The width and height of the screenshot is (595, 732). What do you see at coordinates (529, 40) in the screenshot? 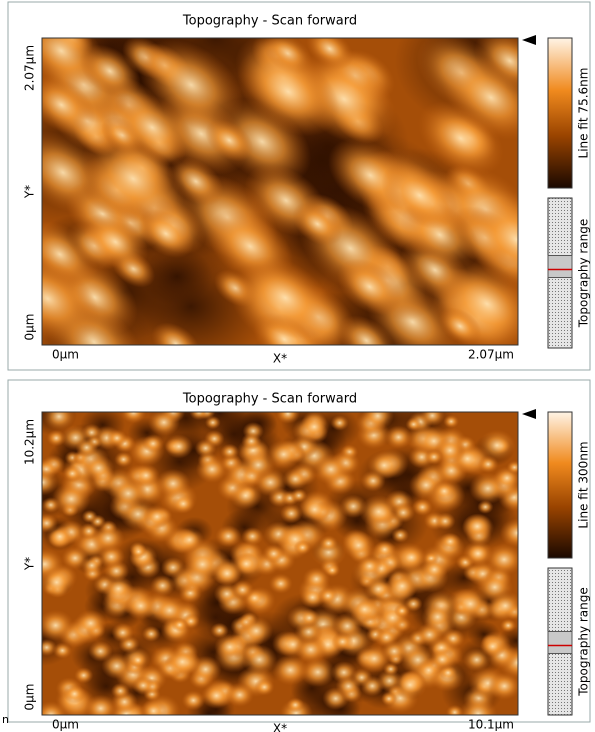
I see `range-pointer` at bounding box center [529, 40].